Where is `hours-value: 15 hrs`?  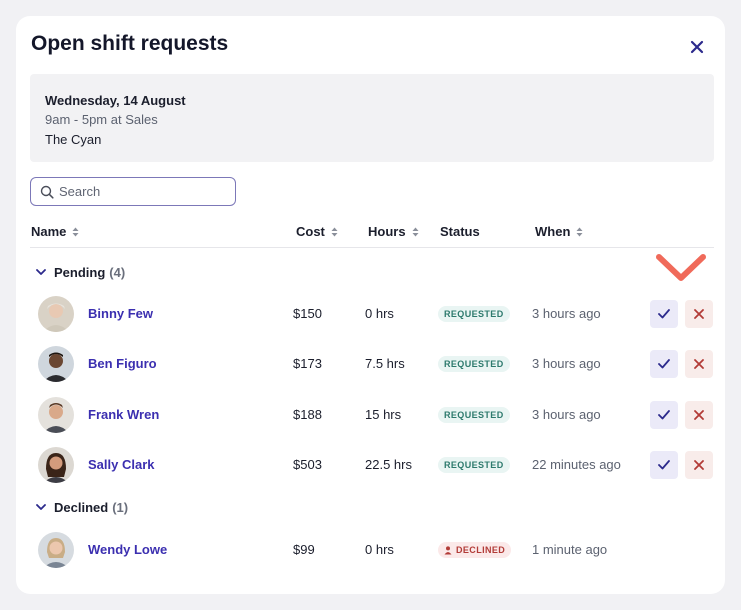
hours-value: 15 hrs is located at coordinates (383, 414).